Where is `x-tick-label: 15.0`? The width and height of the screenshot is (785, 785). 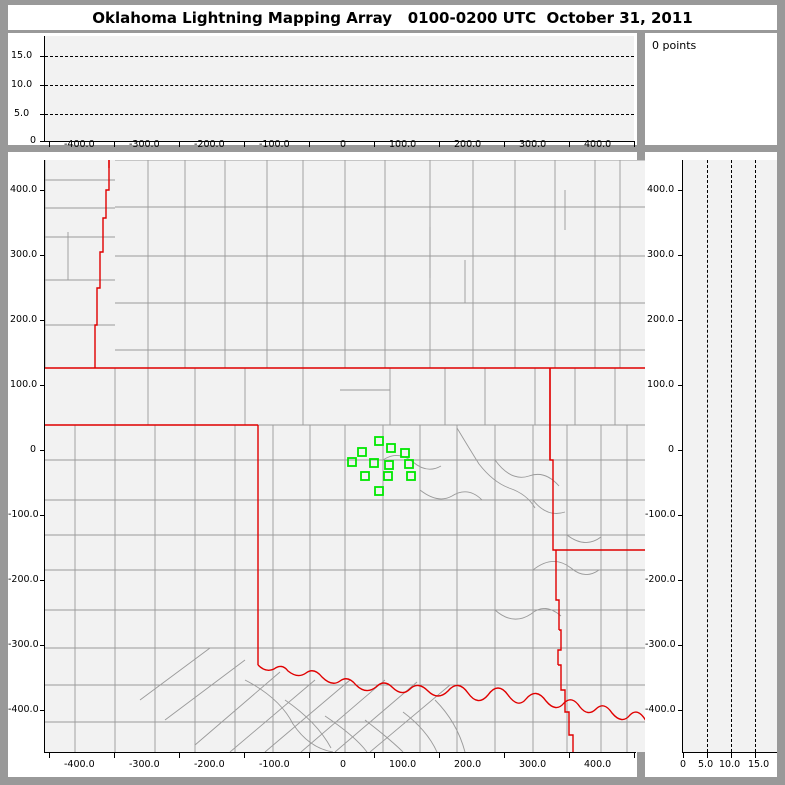
x-tick-label: 15.0 is located at coordinates (759, 764).